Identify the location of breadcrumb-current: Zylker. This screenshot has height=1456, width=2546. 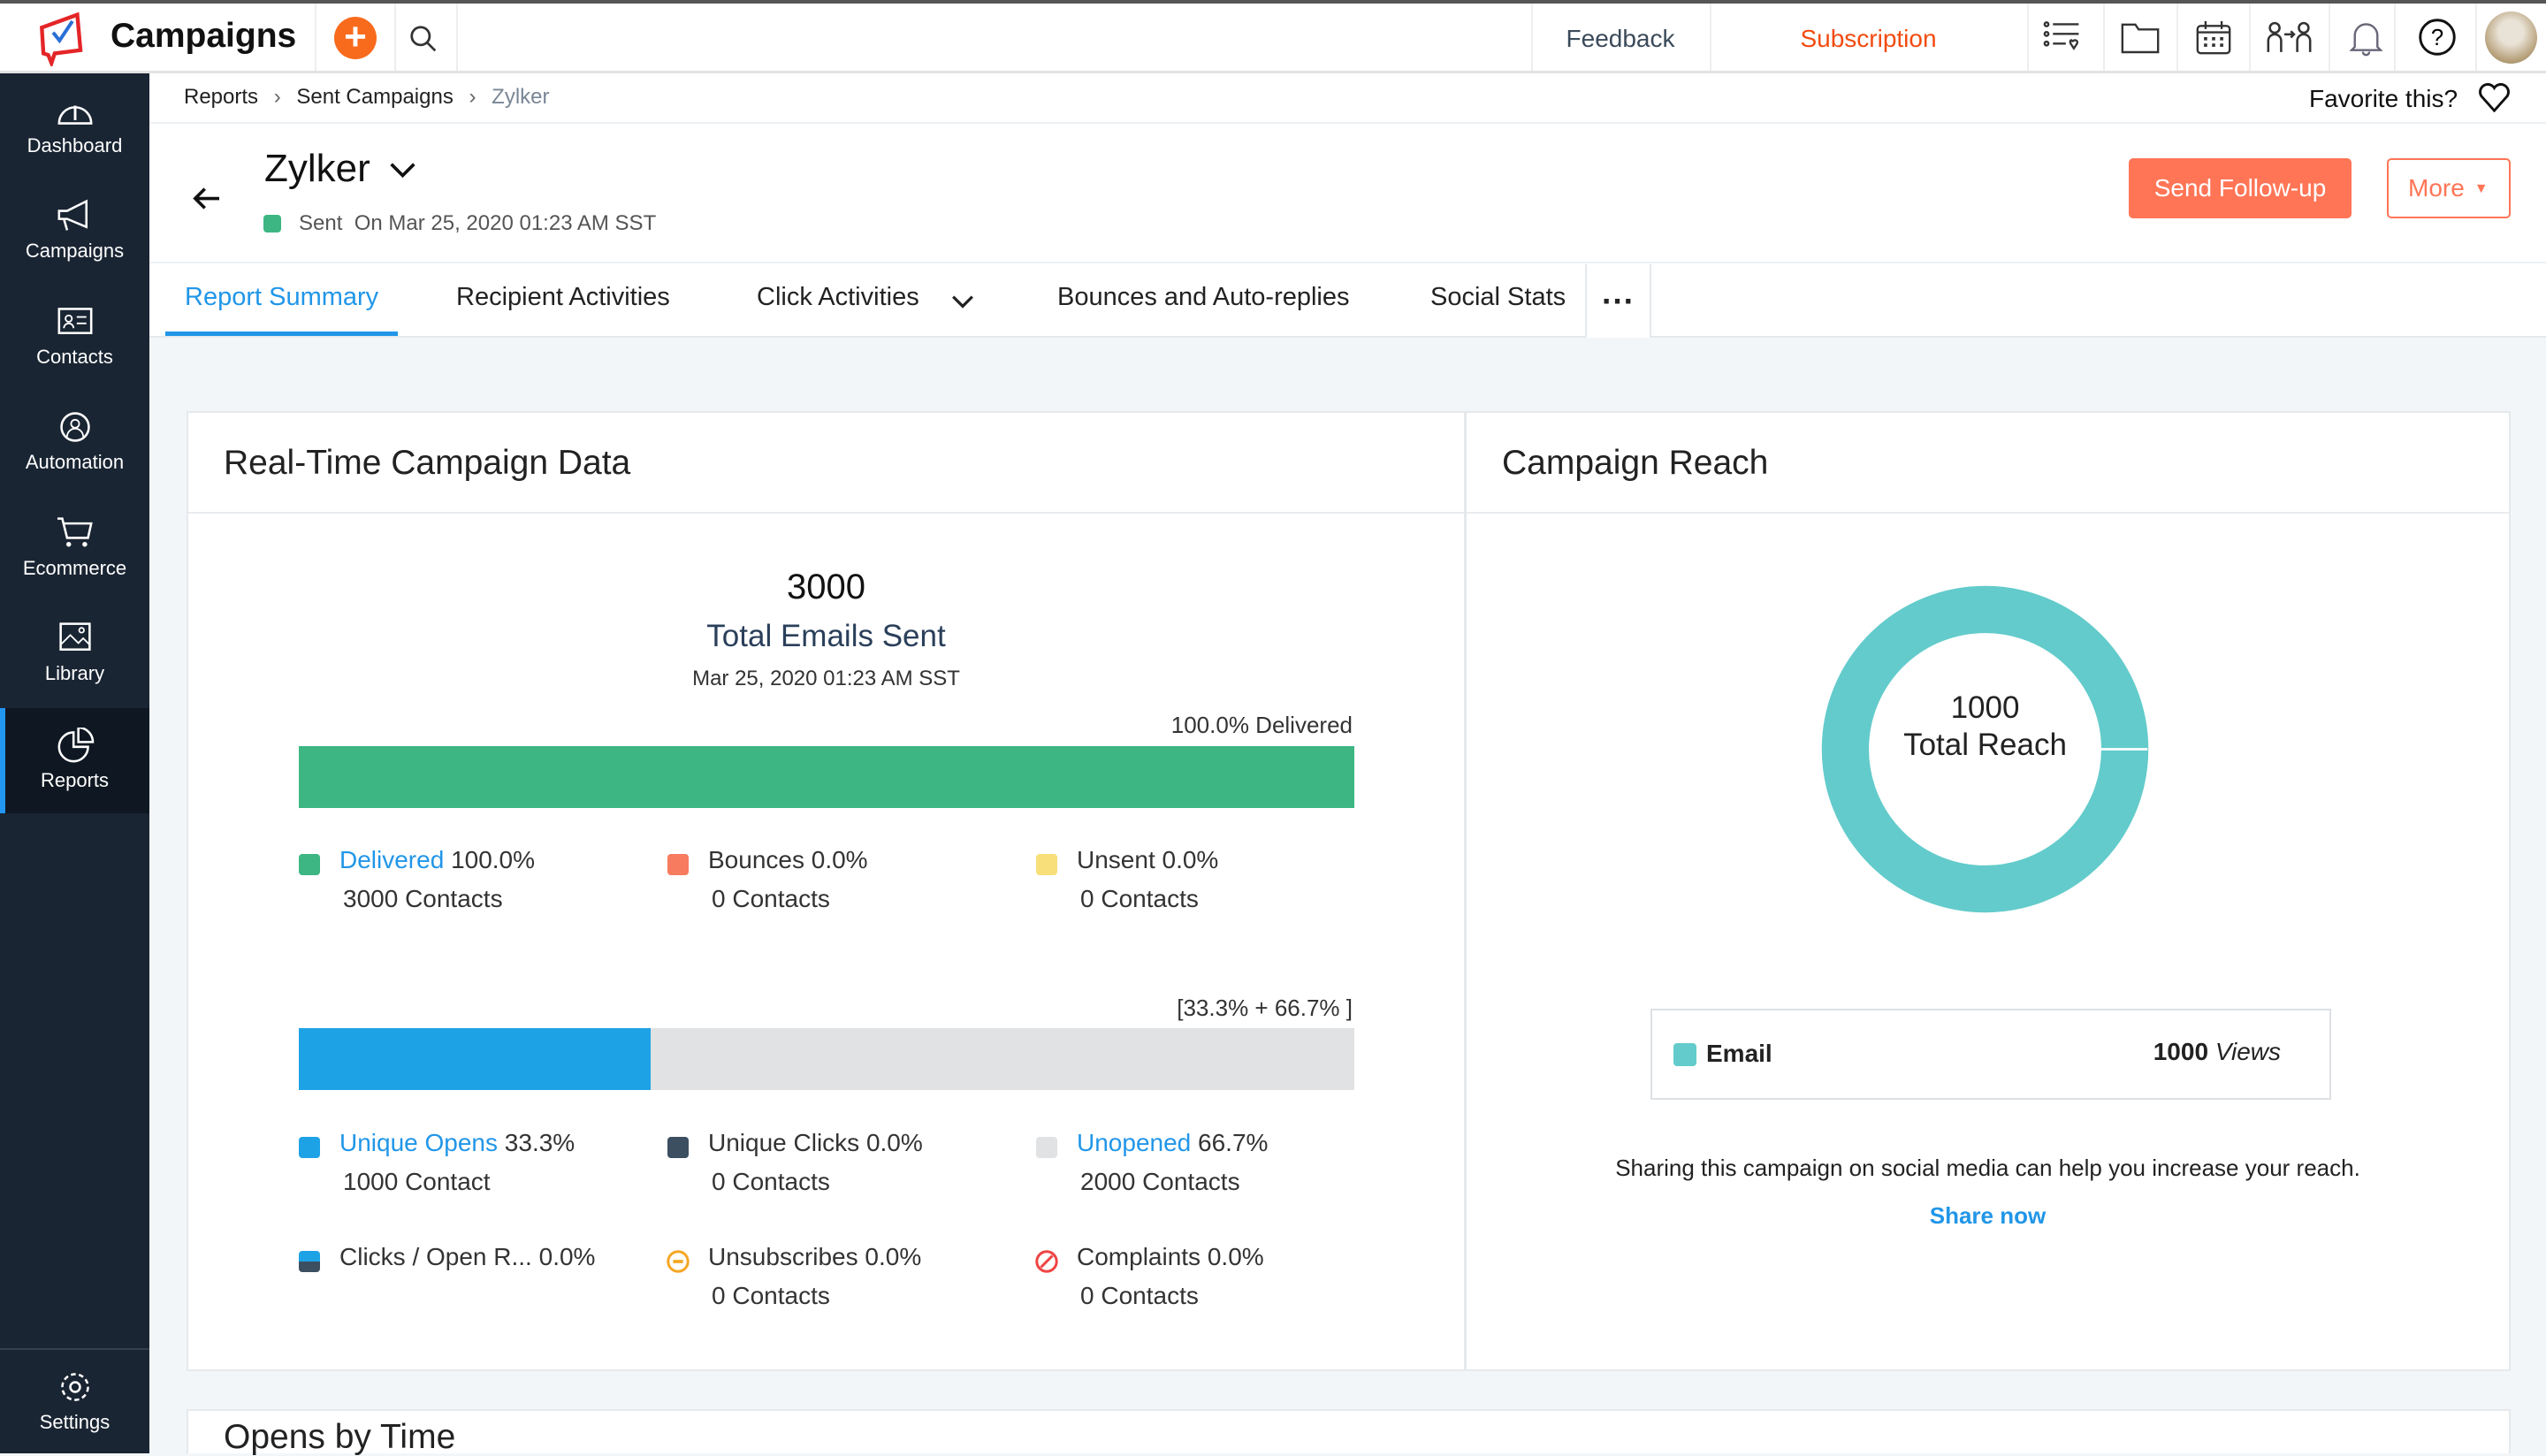
(521, 97).